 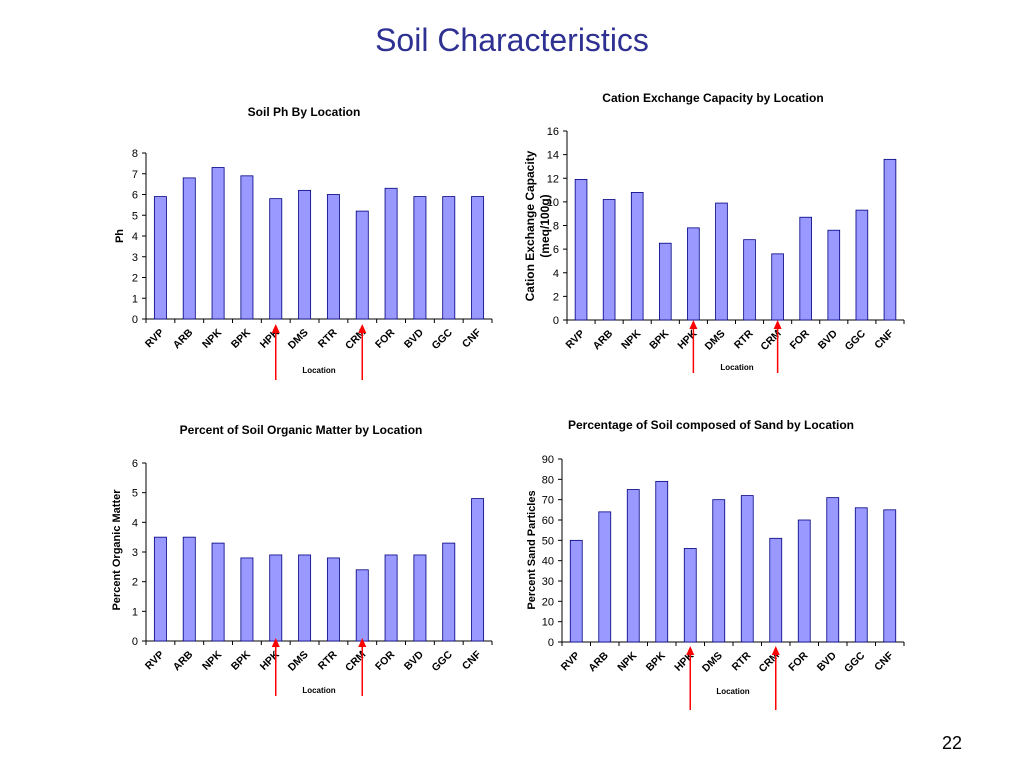 I want to click on y-axis-label: Cation Exchange Capacity(meq/100g), so click(x=537, y=225).